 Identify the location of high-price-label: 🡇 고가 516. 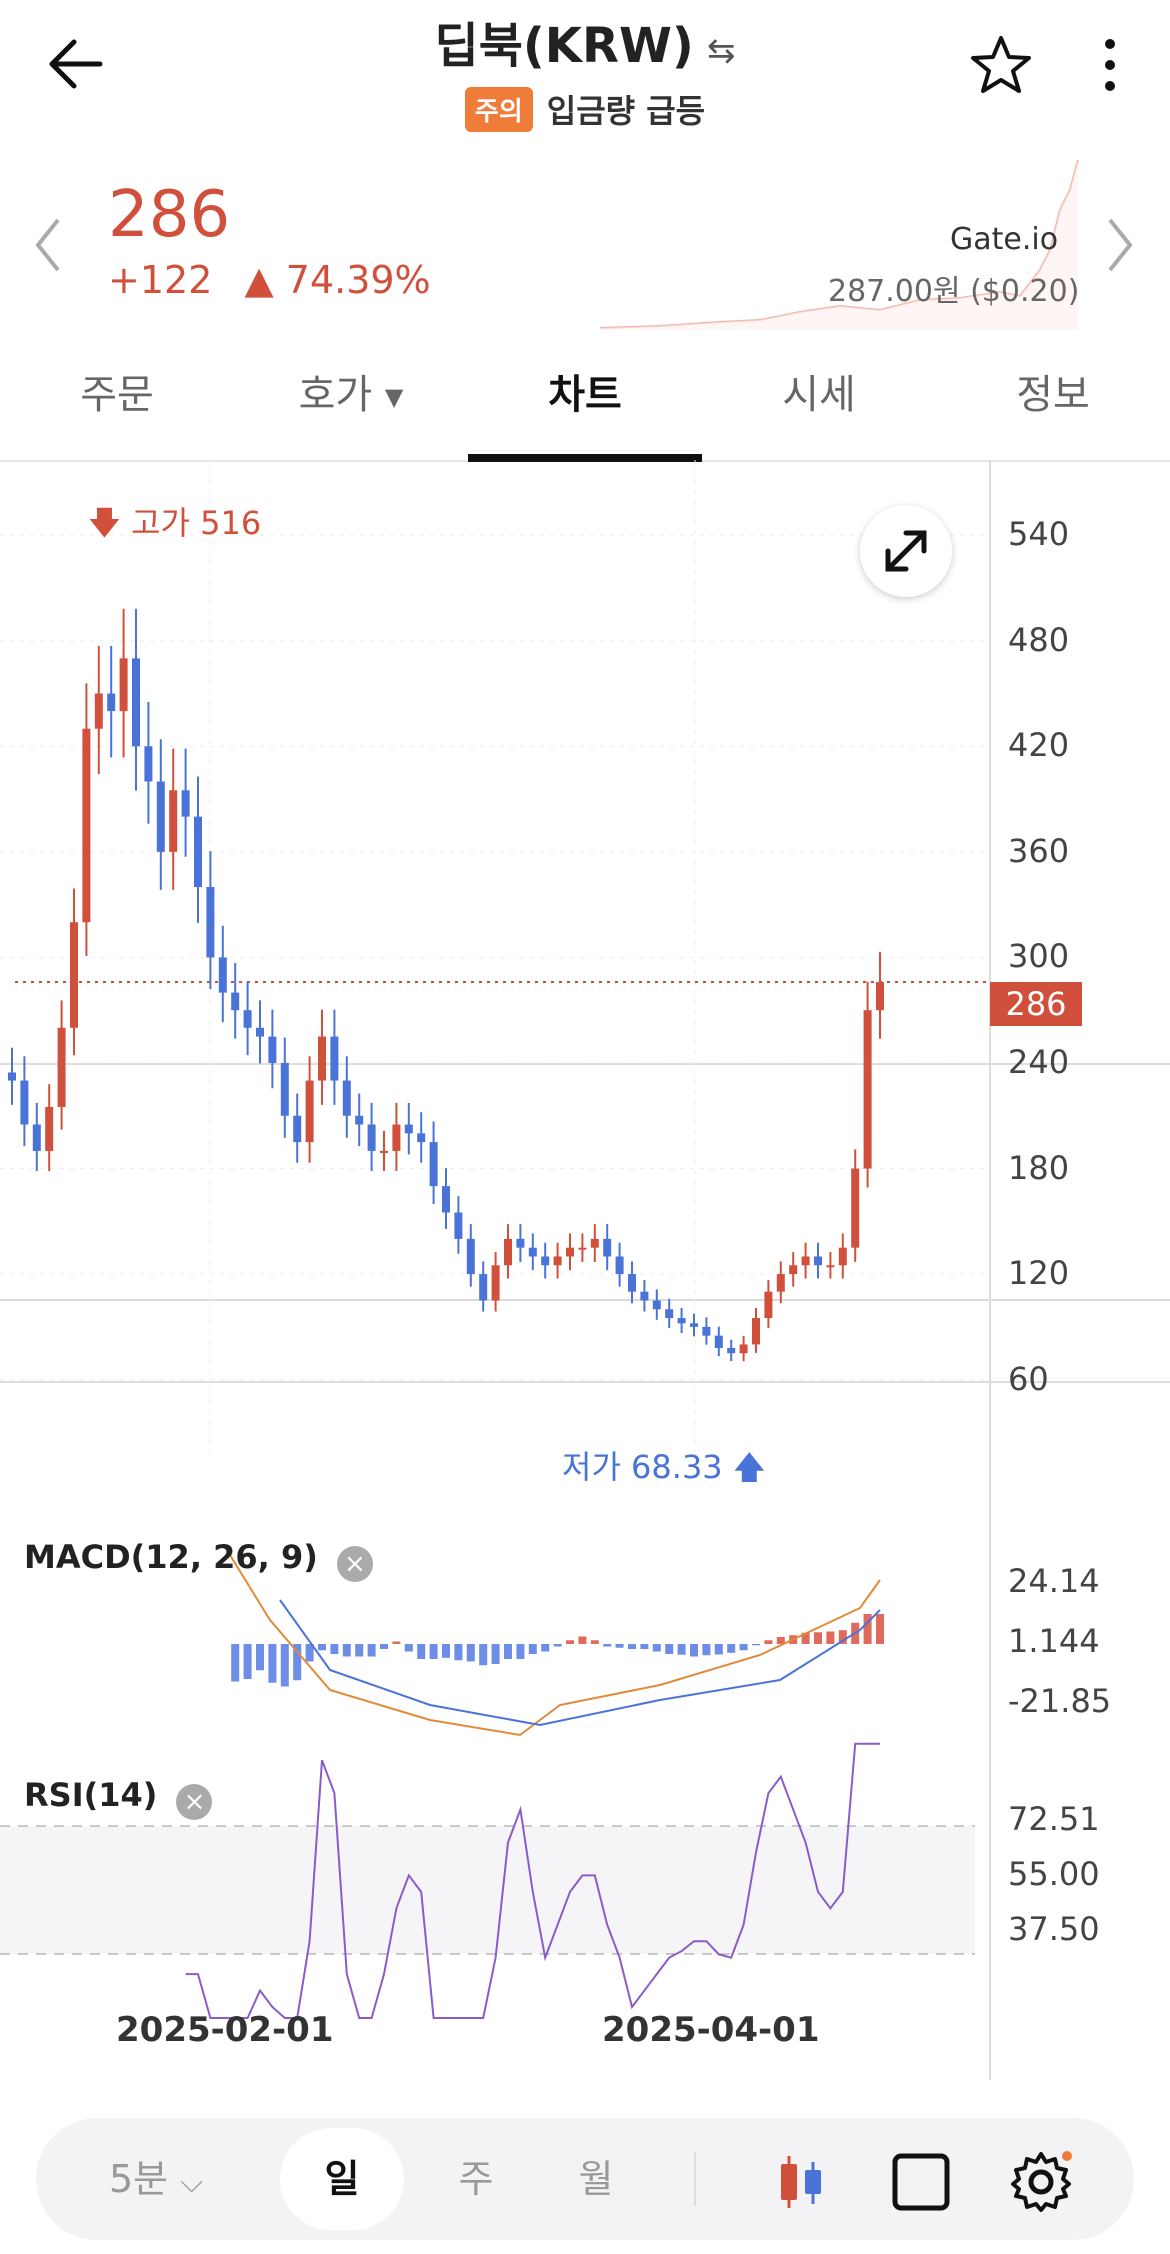
(175, 523).